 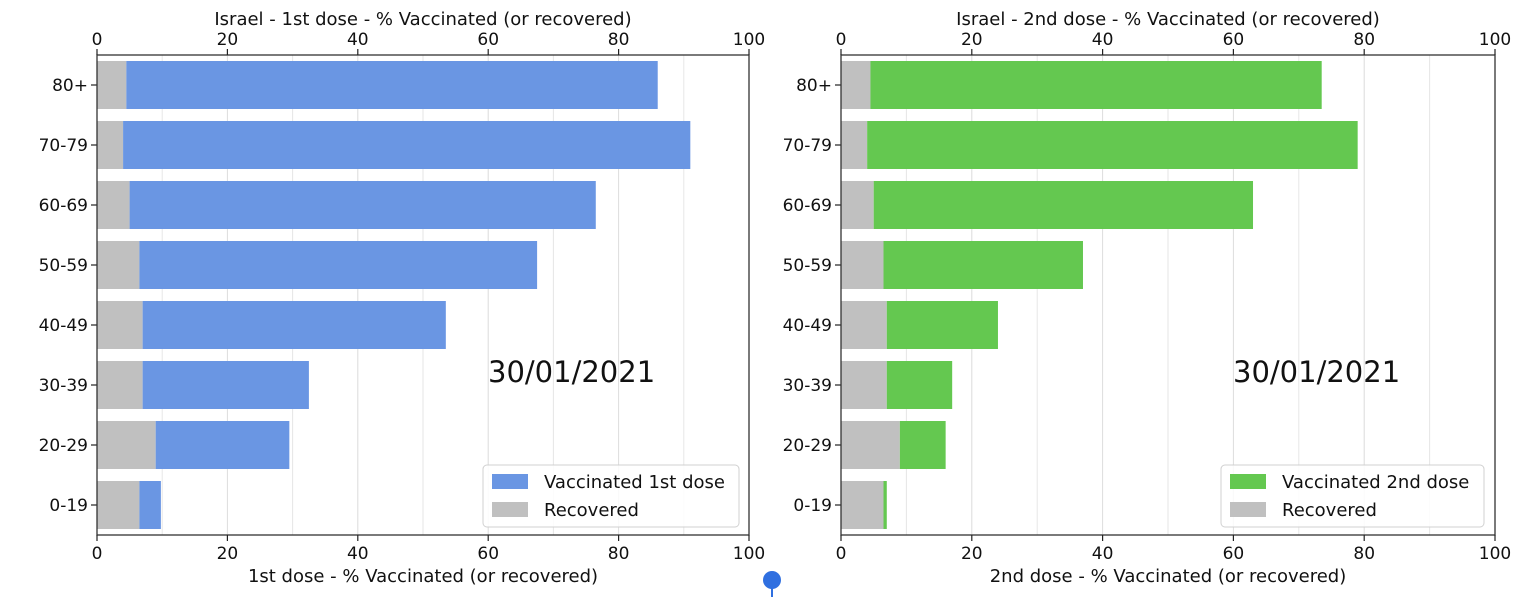 I want to click on legend-label: Vaccinated 2nd dose, so click(x=1375, y=482).